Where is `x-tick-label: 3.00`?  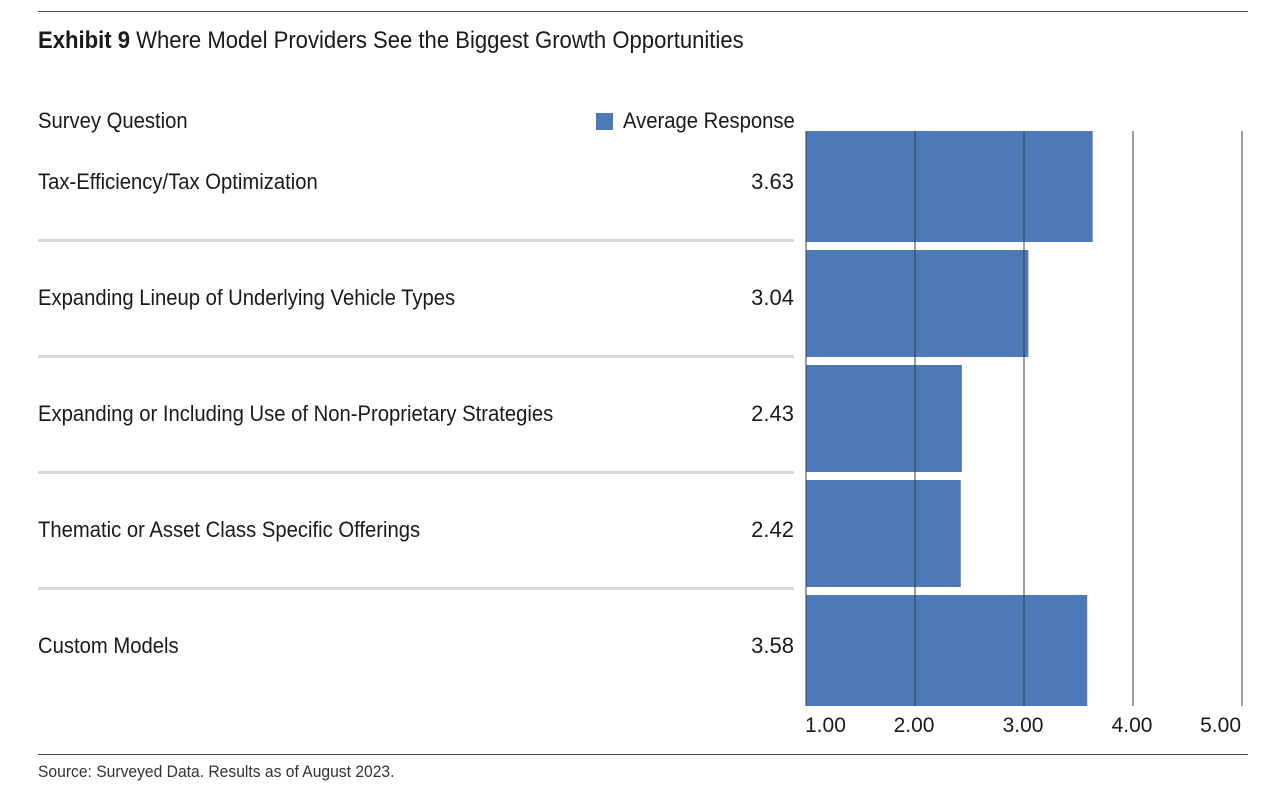
x-tick-label: 3.00 is located at coordinates (1023, 725).